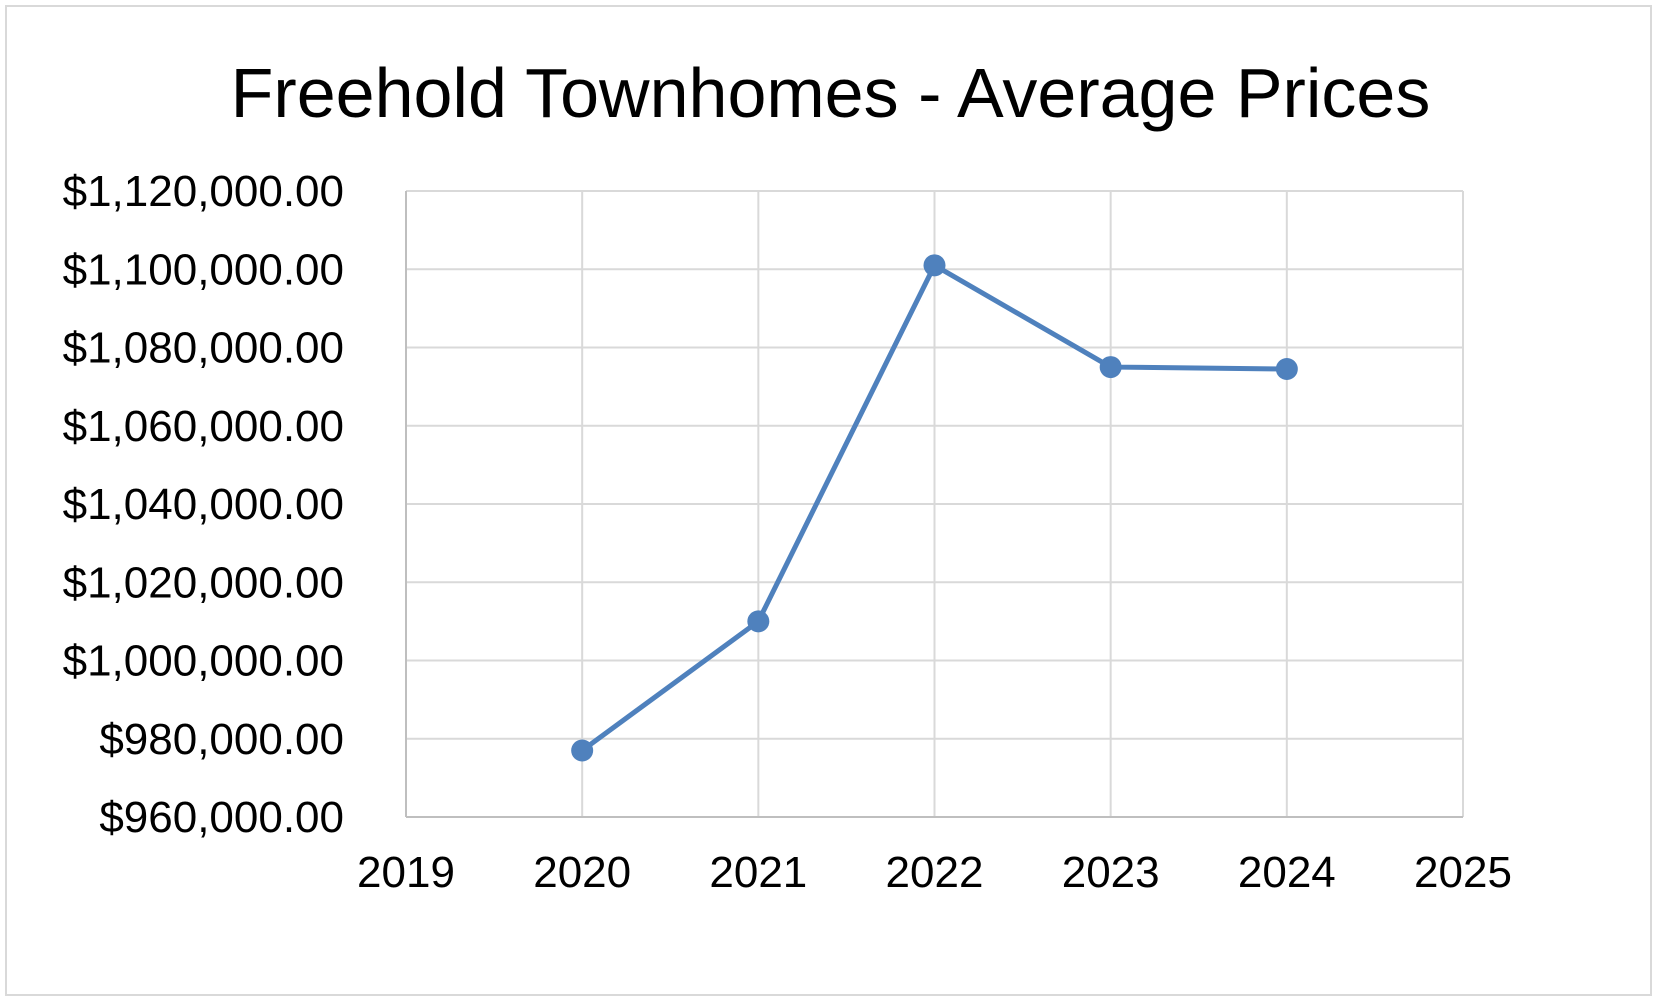 This screenshot has width=1659, height=1003. What do you see at coordinates (1286, 369) in the screenshot?
I see `data-point-2024` at bounding box center [1286, 369].